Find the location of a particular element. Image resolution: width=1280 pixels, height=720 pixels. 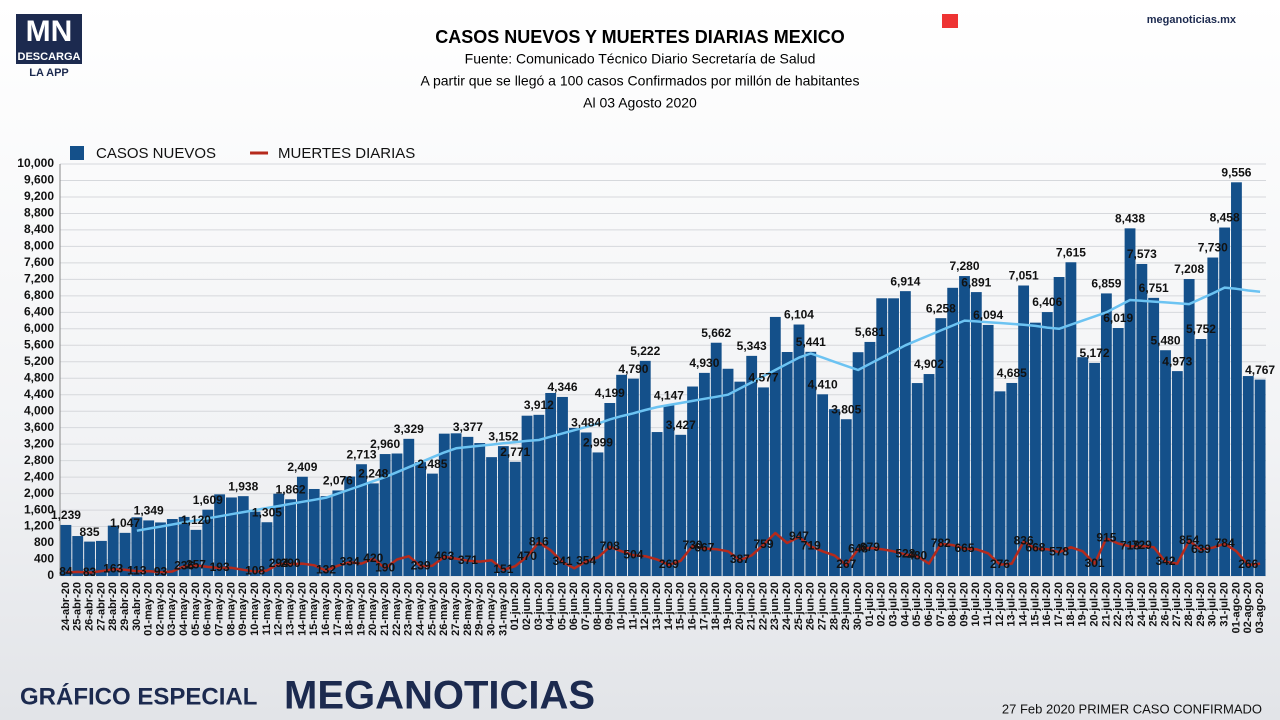

value-label: 668 is located at coordinates (1035, 548).